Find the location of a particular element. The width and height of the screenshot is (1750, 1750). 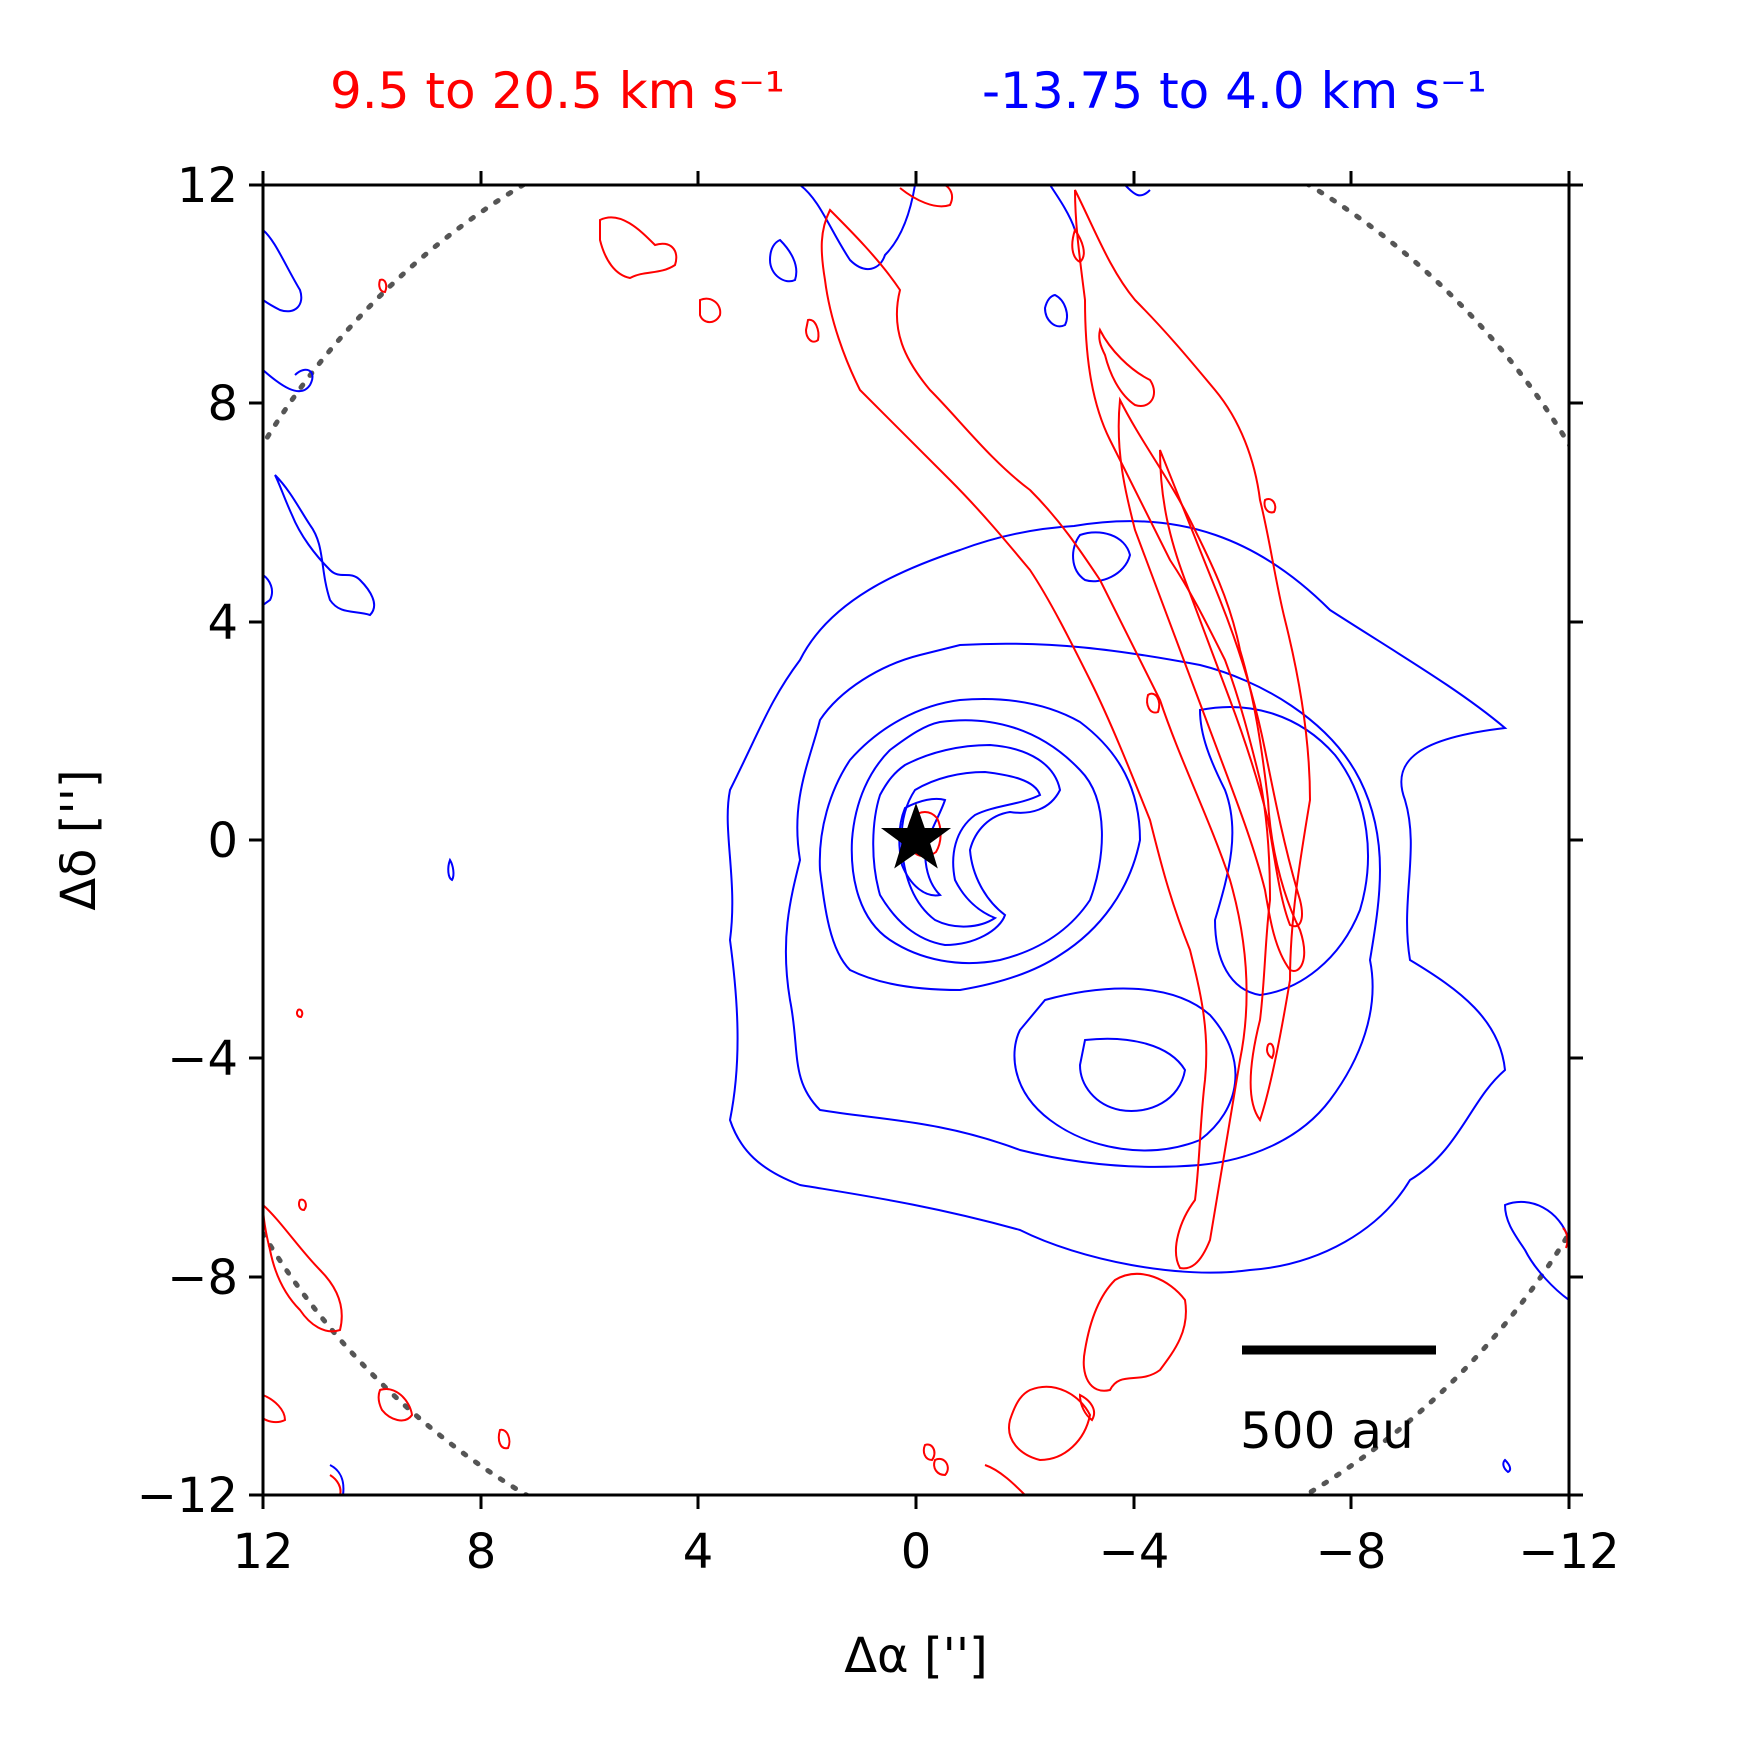

star-marker is located at coordinates (916, 835).